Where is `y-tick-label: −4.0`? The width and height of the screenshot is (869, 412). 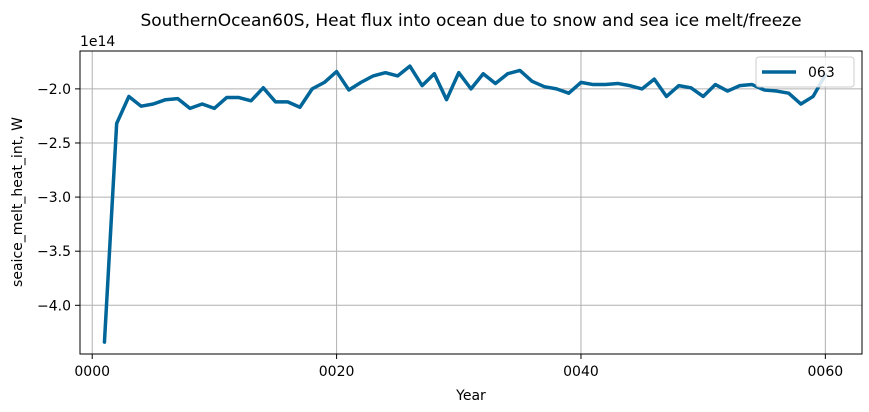 y-tick-label: −4.0 is located at coordinates (54, 306).